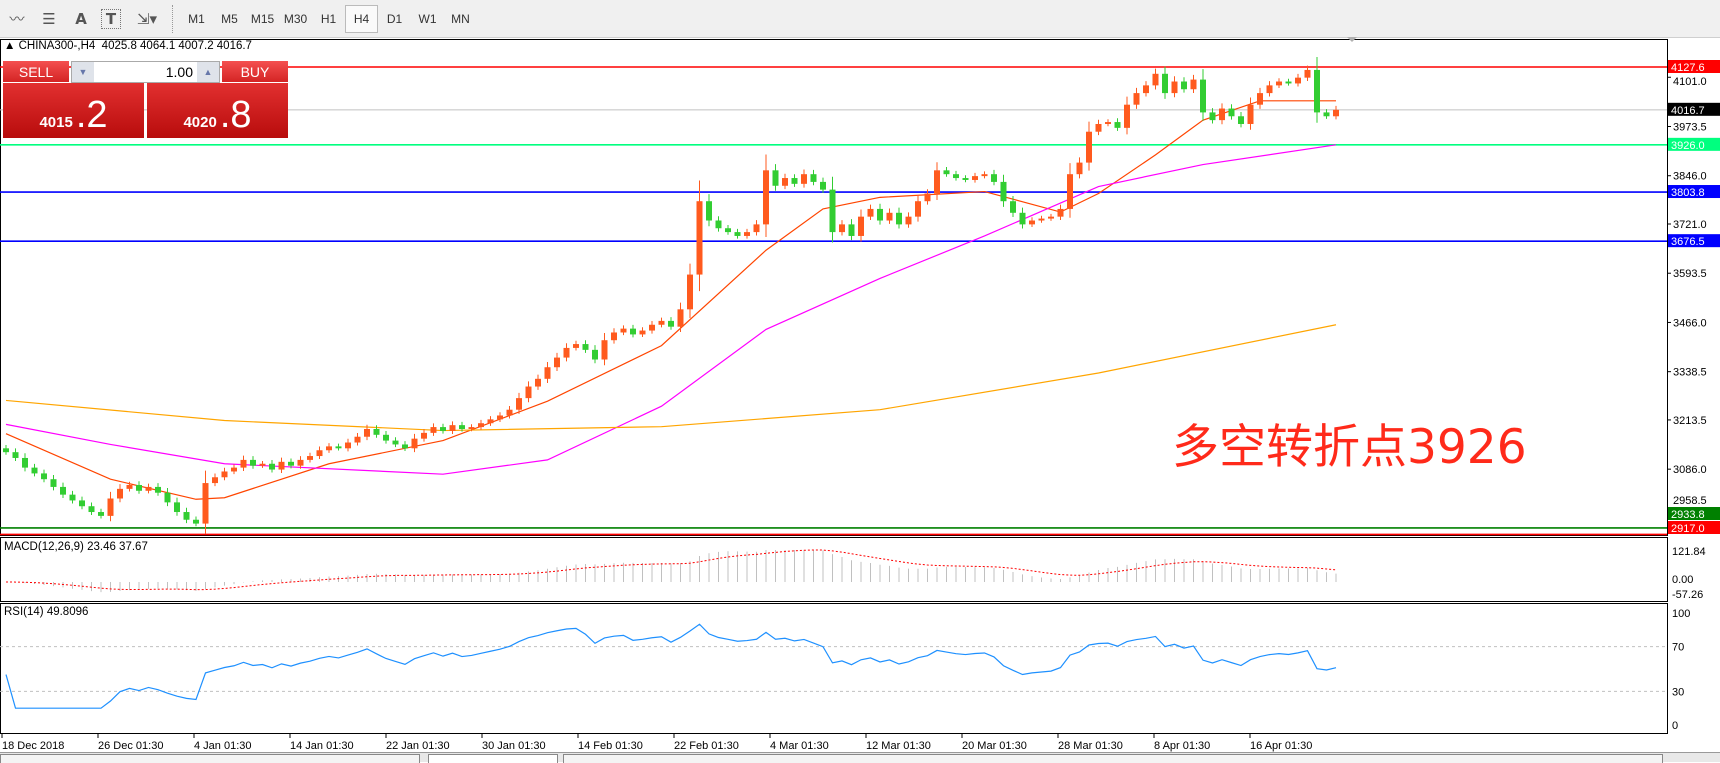 Image resolution: width=1720 pixels, height=763 pixels. I want to click on price-tick-label: 3213.5, so click(1690, 421).